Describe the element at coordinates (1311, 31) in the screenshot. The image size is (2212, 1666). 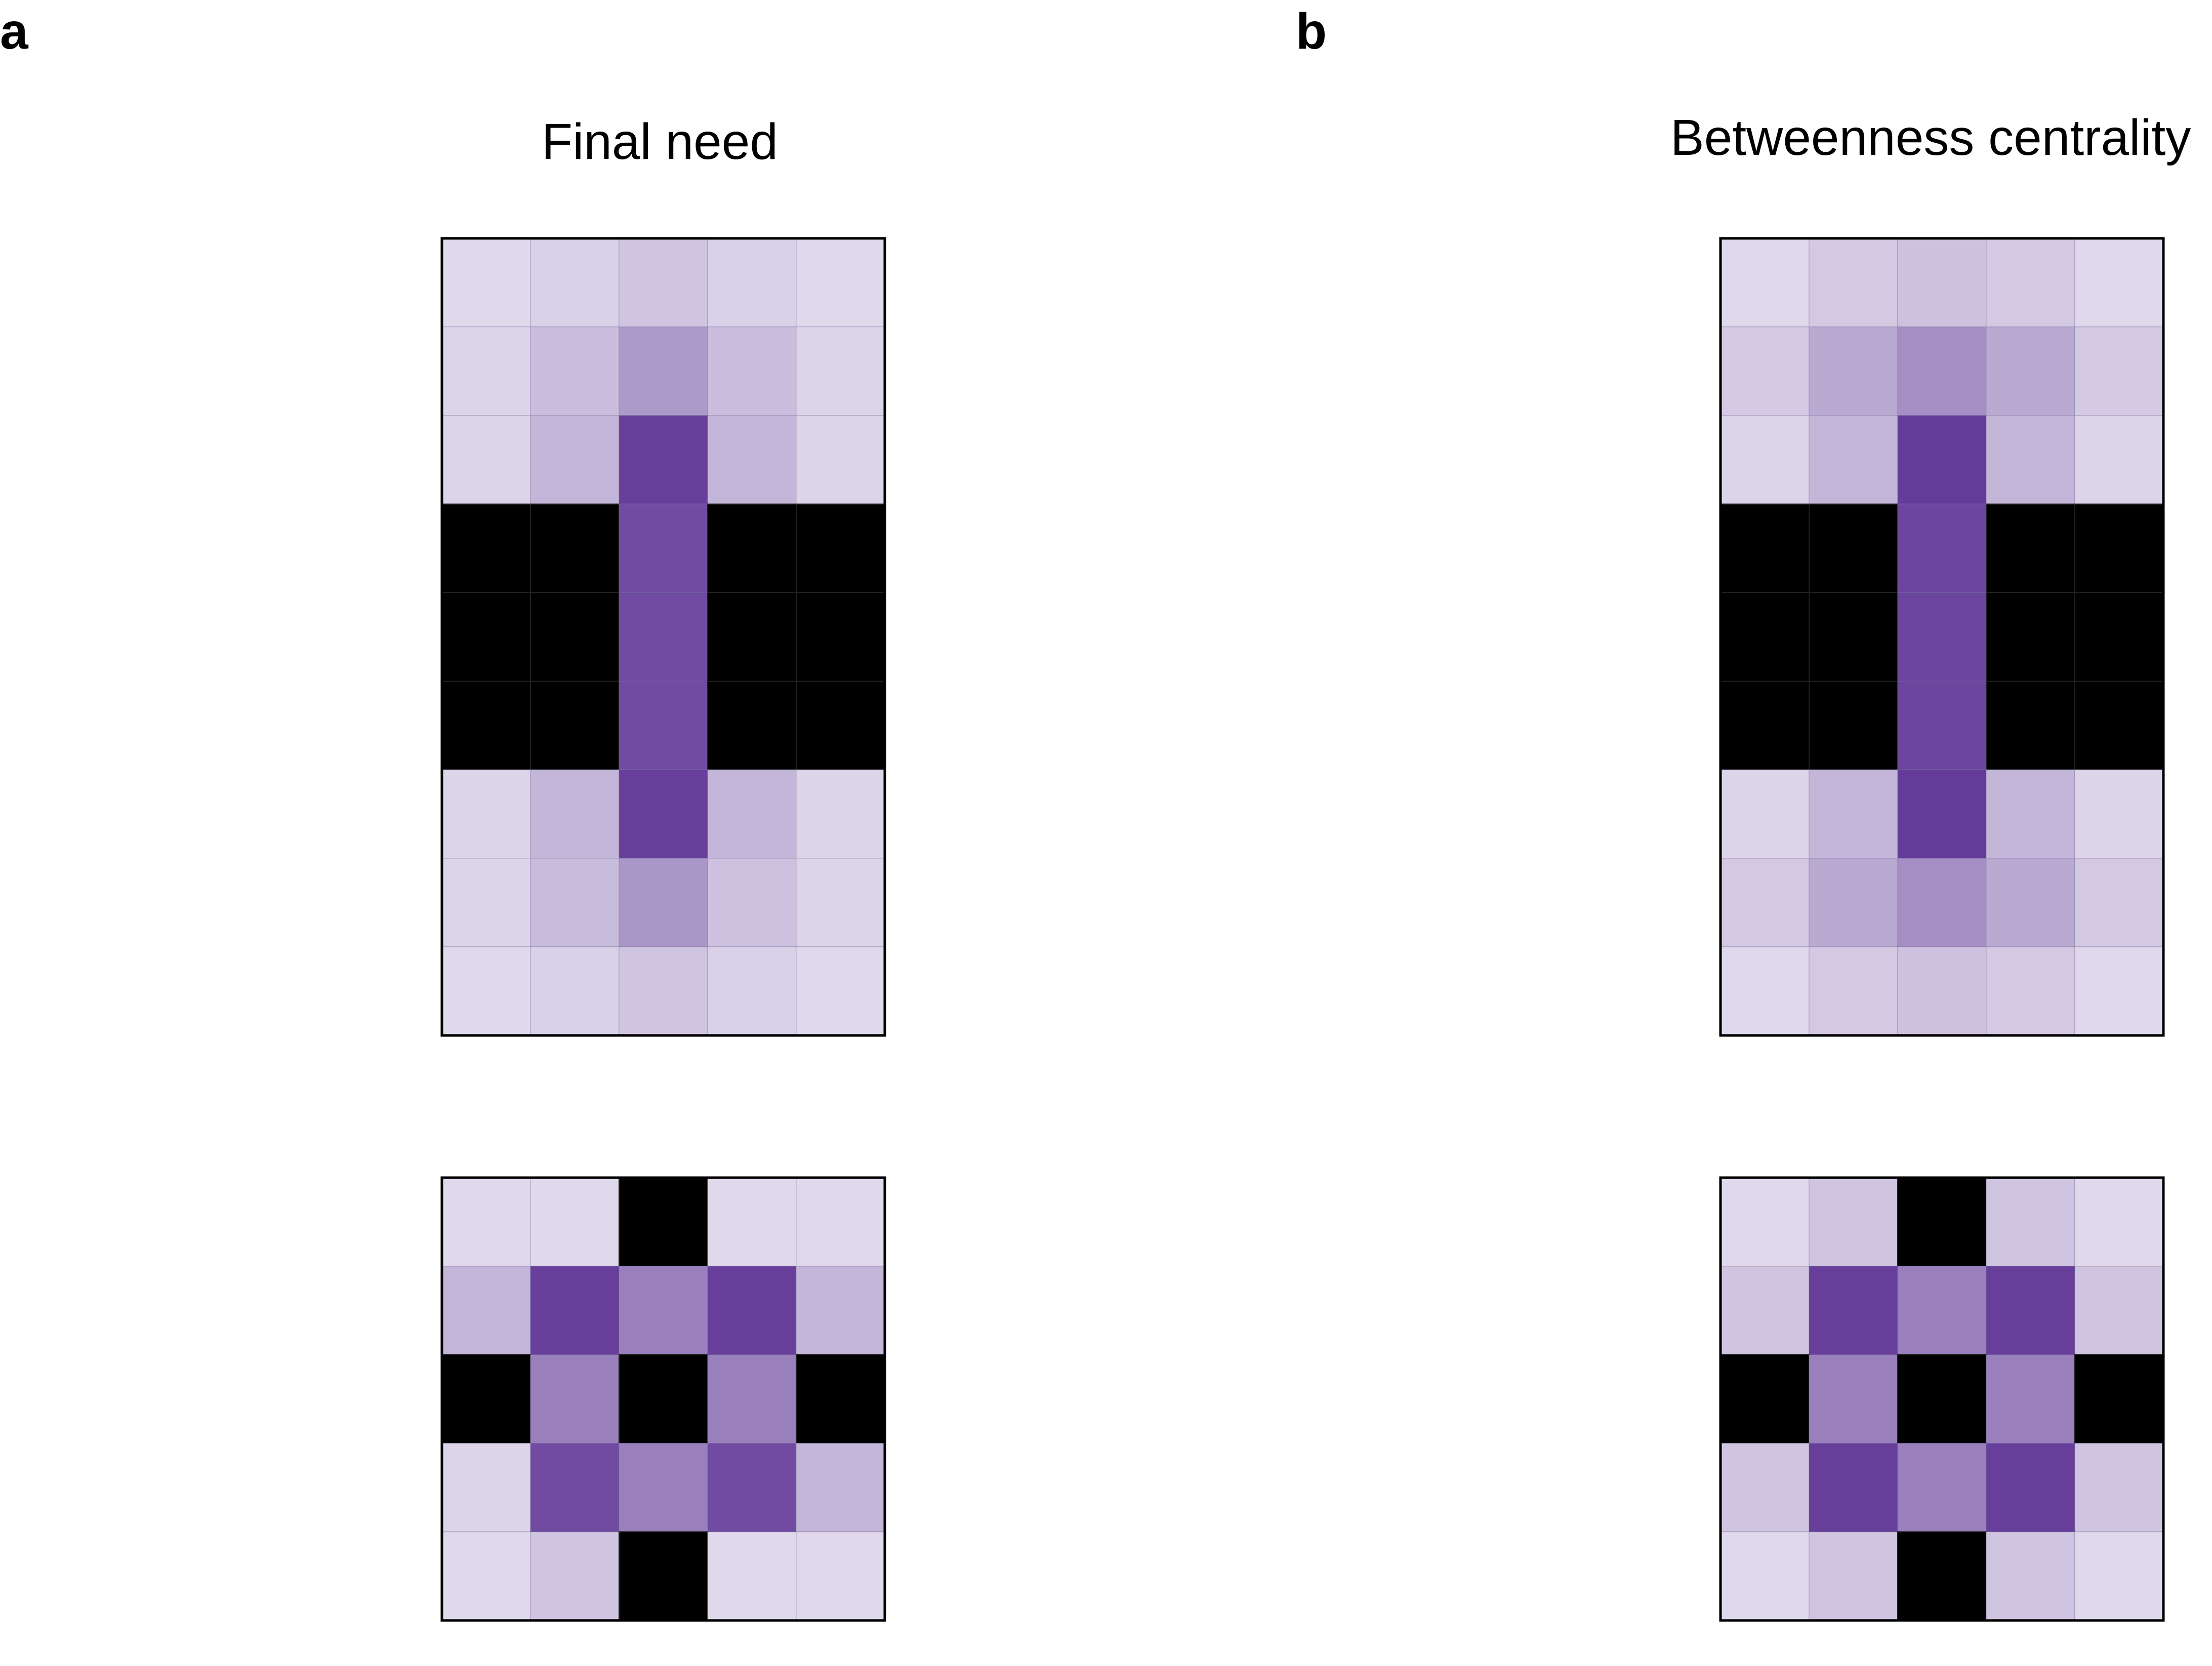
I see `panel-letter-b: b` at that location.